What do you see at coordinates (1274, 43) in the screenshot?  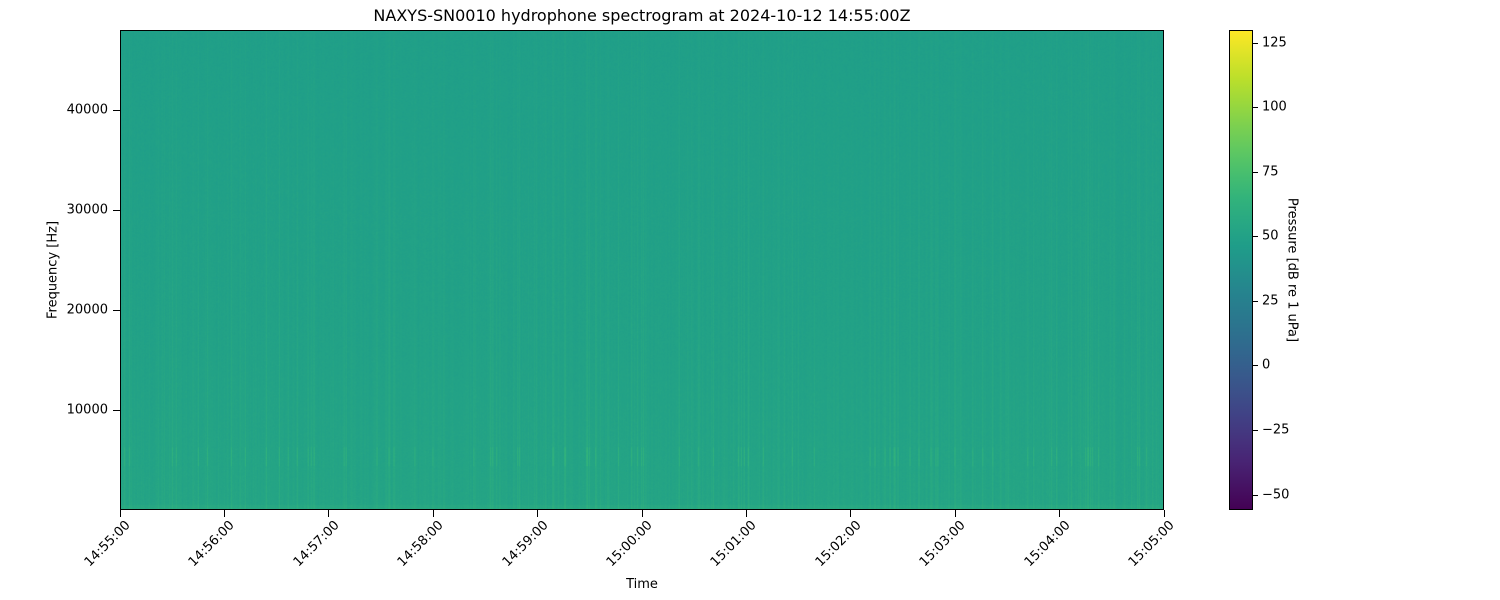 I see `colorbar-tick-label: 125` at bounding box center [1274, 43].